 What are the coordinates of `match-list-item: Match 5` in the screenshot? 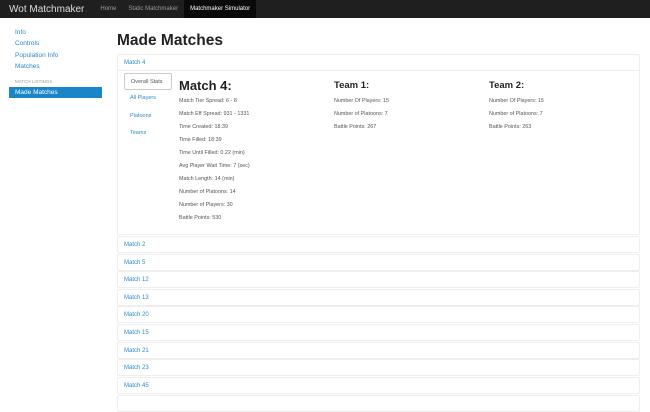 It's located at (378, 262).